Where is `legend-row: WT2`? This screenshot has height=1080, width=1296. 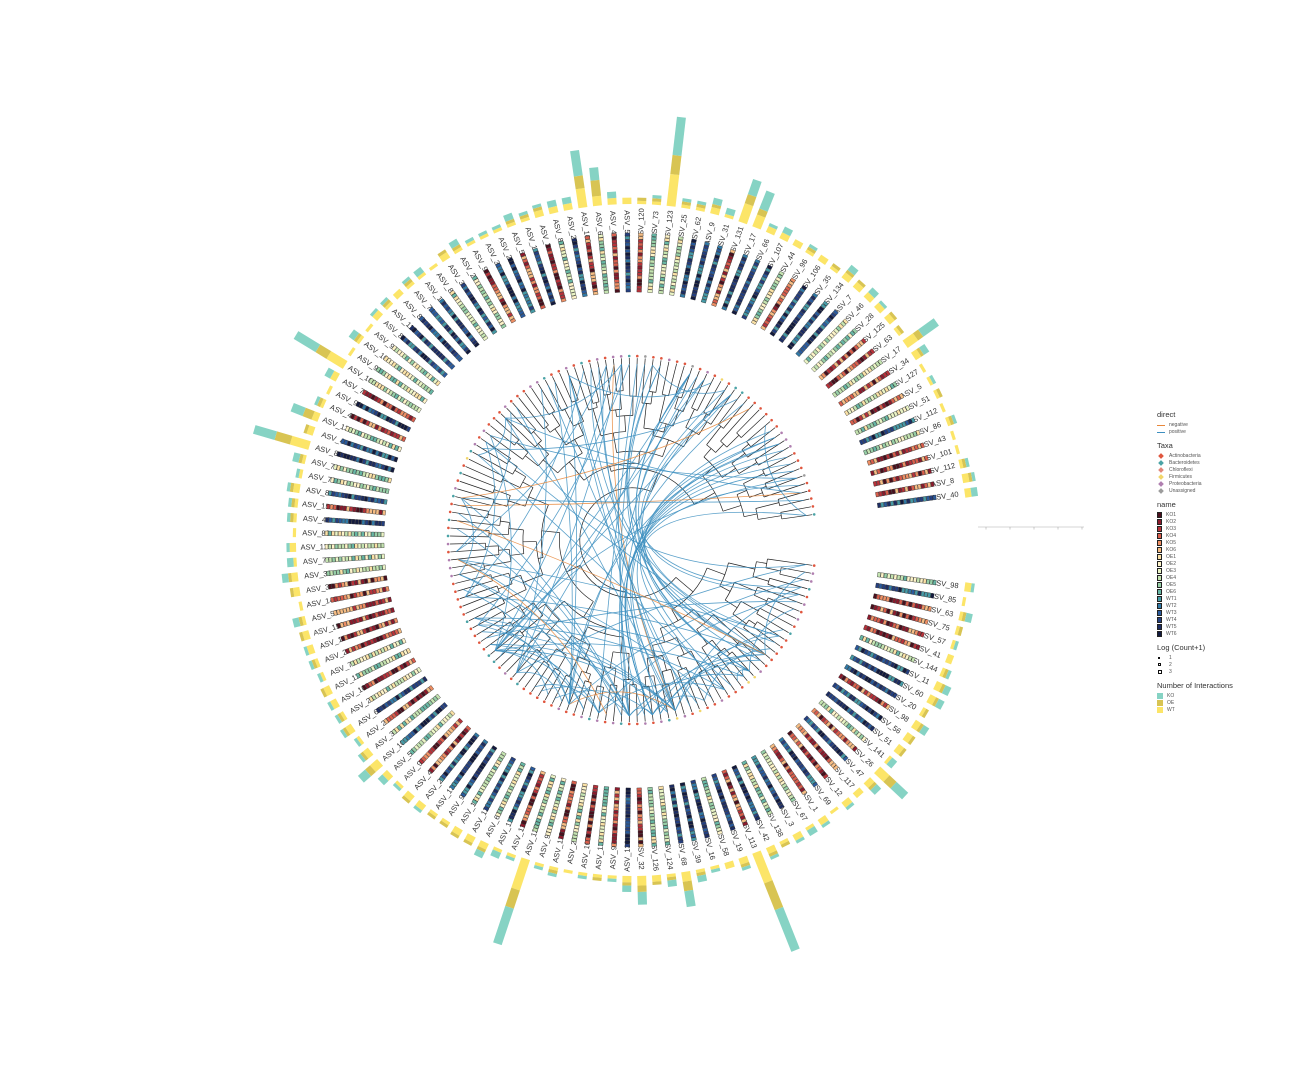 legend-row: WT2 is located at coordinates (1222, 605).